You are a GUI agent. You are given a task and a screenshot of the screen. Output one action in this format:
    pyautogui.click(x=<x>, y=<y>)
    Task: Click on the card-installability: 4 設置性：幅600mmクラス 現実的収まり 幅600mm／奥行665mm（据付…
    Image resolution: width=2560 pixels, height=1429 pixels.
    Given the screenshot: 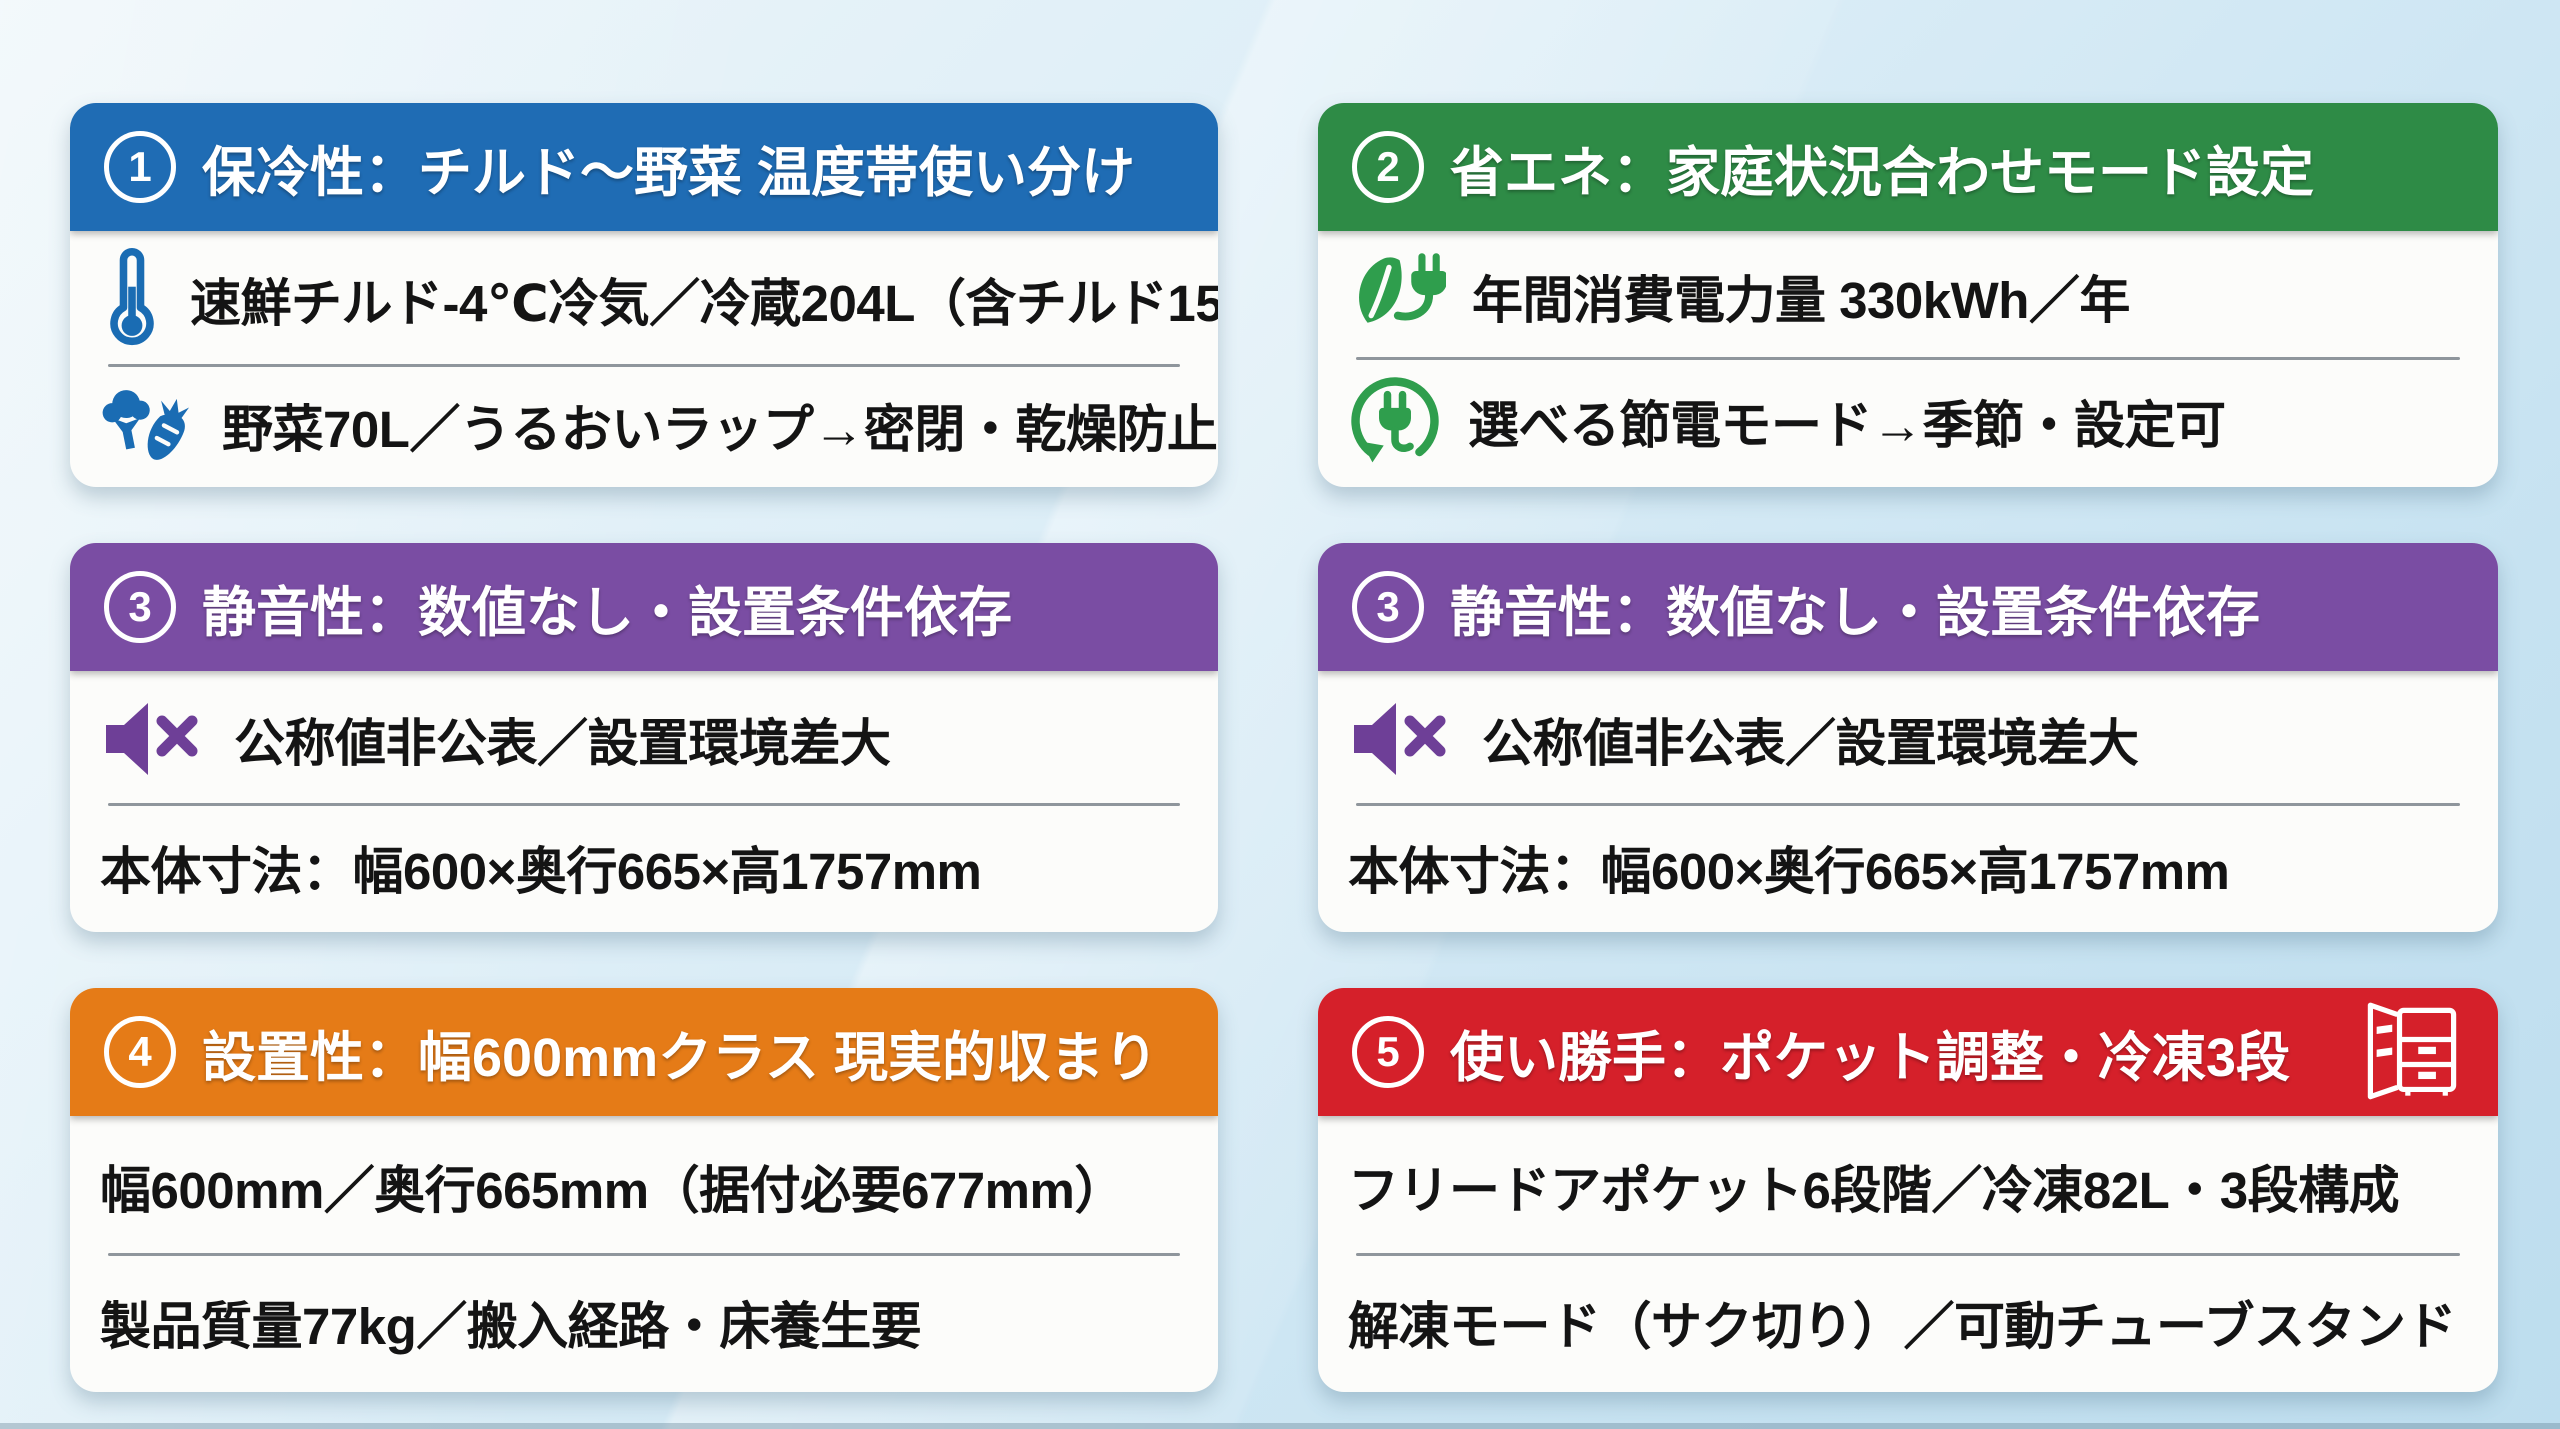 What is the action you would take?
    pyautogui.click(x=644, y=1190)
    